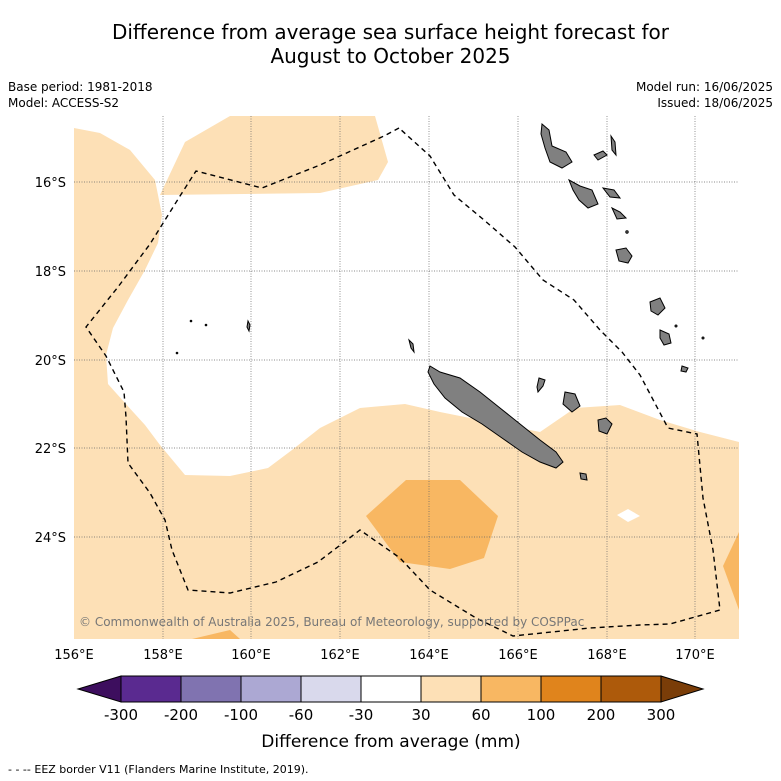 The width and height of the screenshot is (781, 781). I want to click on model-run: Model run: 16/06/2025, so click(704, 87).